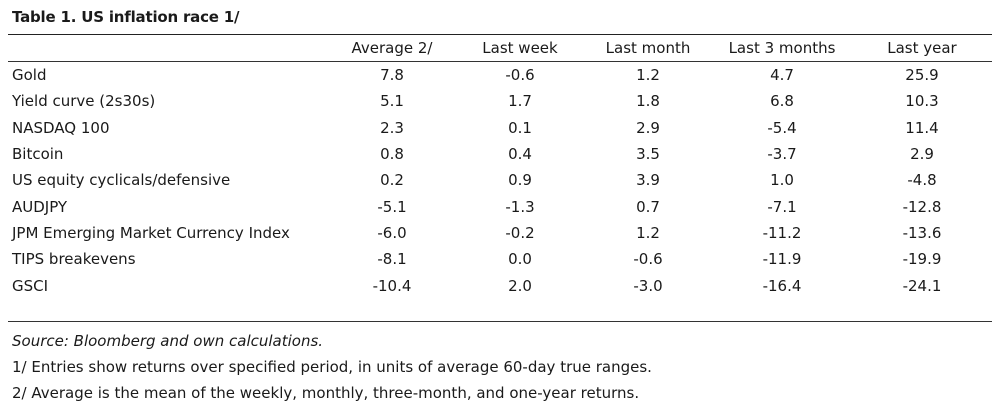  Describe the element at coordinates (782, 101) in the screenshot. I see `cell-last-3-months: 6.8` at that location.